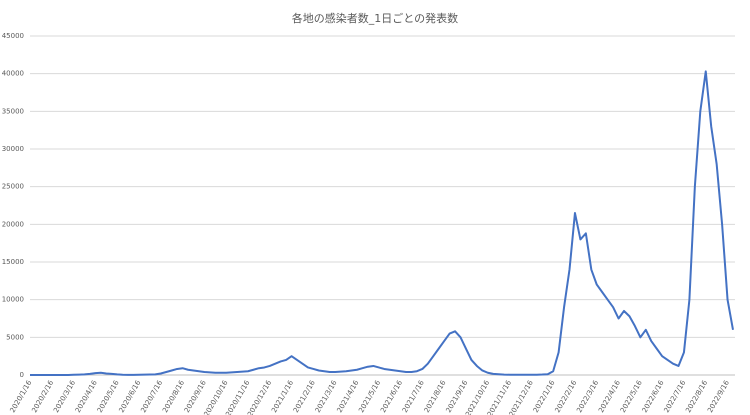 The width and height of the screenshot is (750, 415). I want to click on x-tick-label: 2022/2/16, so click(566, 397).